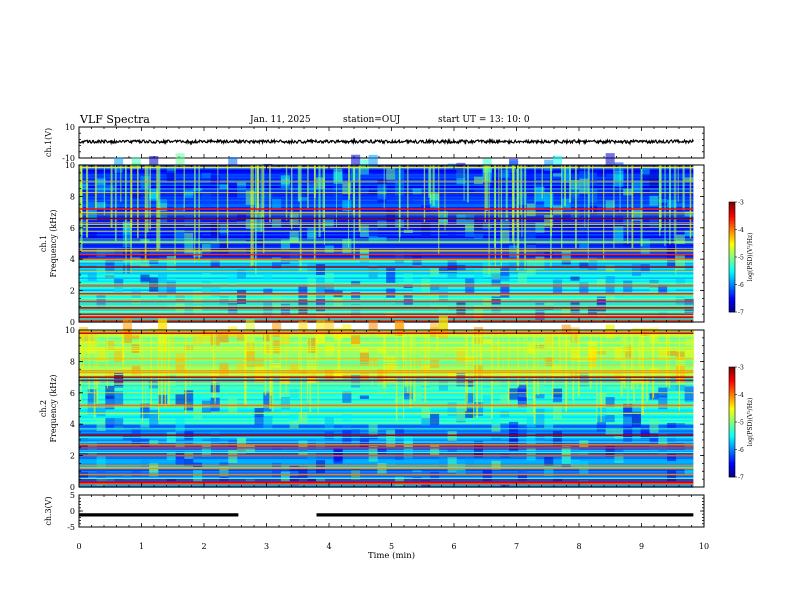 Image resolution: width=792 pixels, height=612 pixels. Describe the element at coordinates (391, 555) in the screenshot. I see `x-axis-label: Time (min)` at that location.